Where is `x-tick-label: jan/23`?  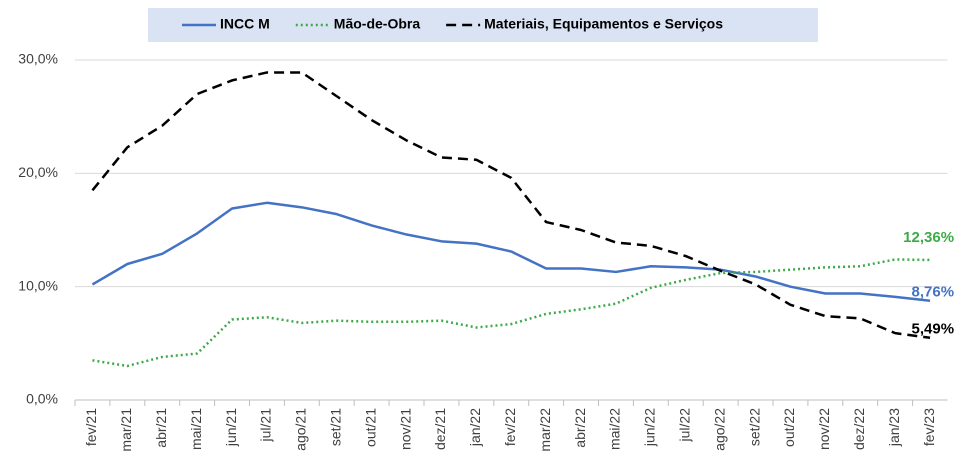 x-tick-label: jan/23 is located at coordinates (894, 427).